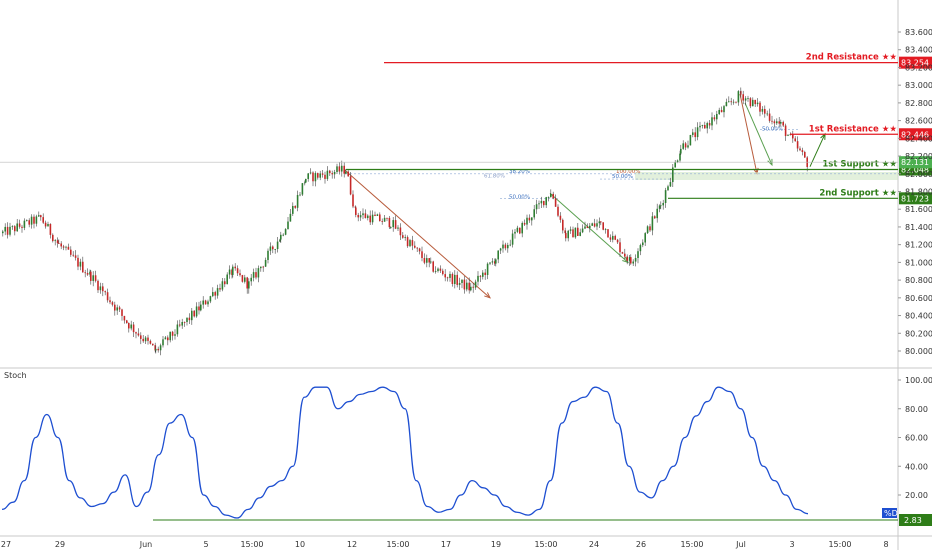 This screenshot has height=554, width=932. Describe the element at coordinates (915, 162) in the screenshot. I see `current-price-tag` at that location.